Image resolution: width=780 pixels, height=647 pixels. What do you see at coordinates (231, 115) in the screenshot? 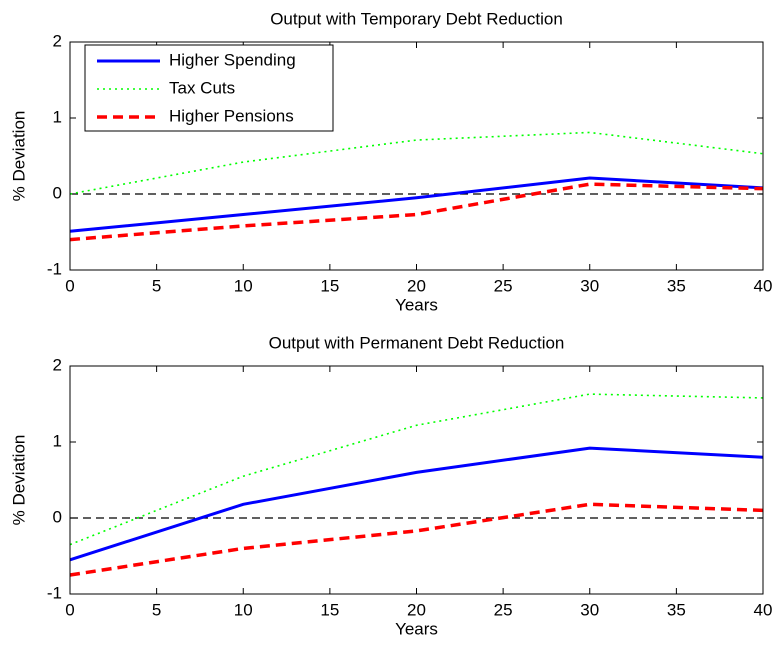
I see `legend-label: Higher Pensions` at bounding box center [231, 115].